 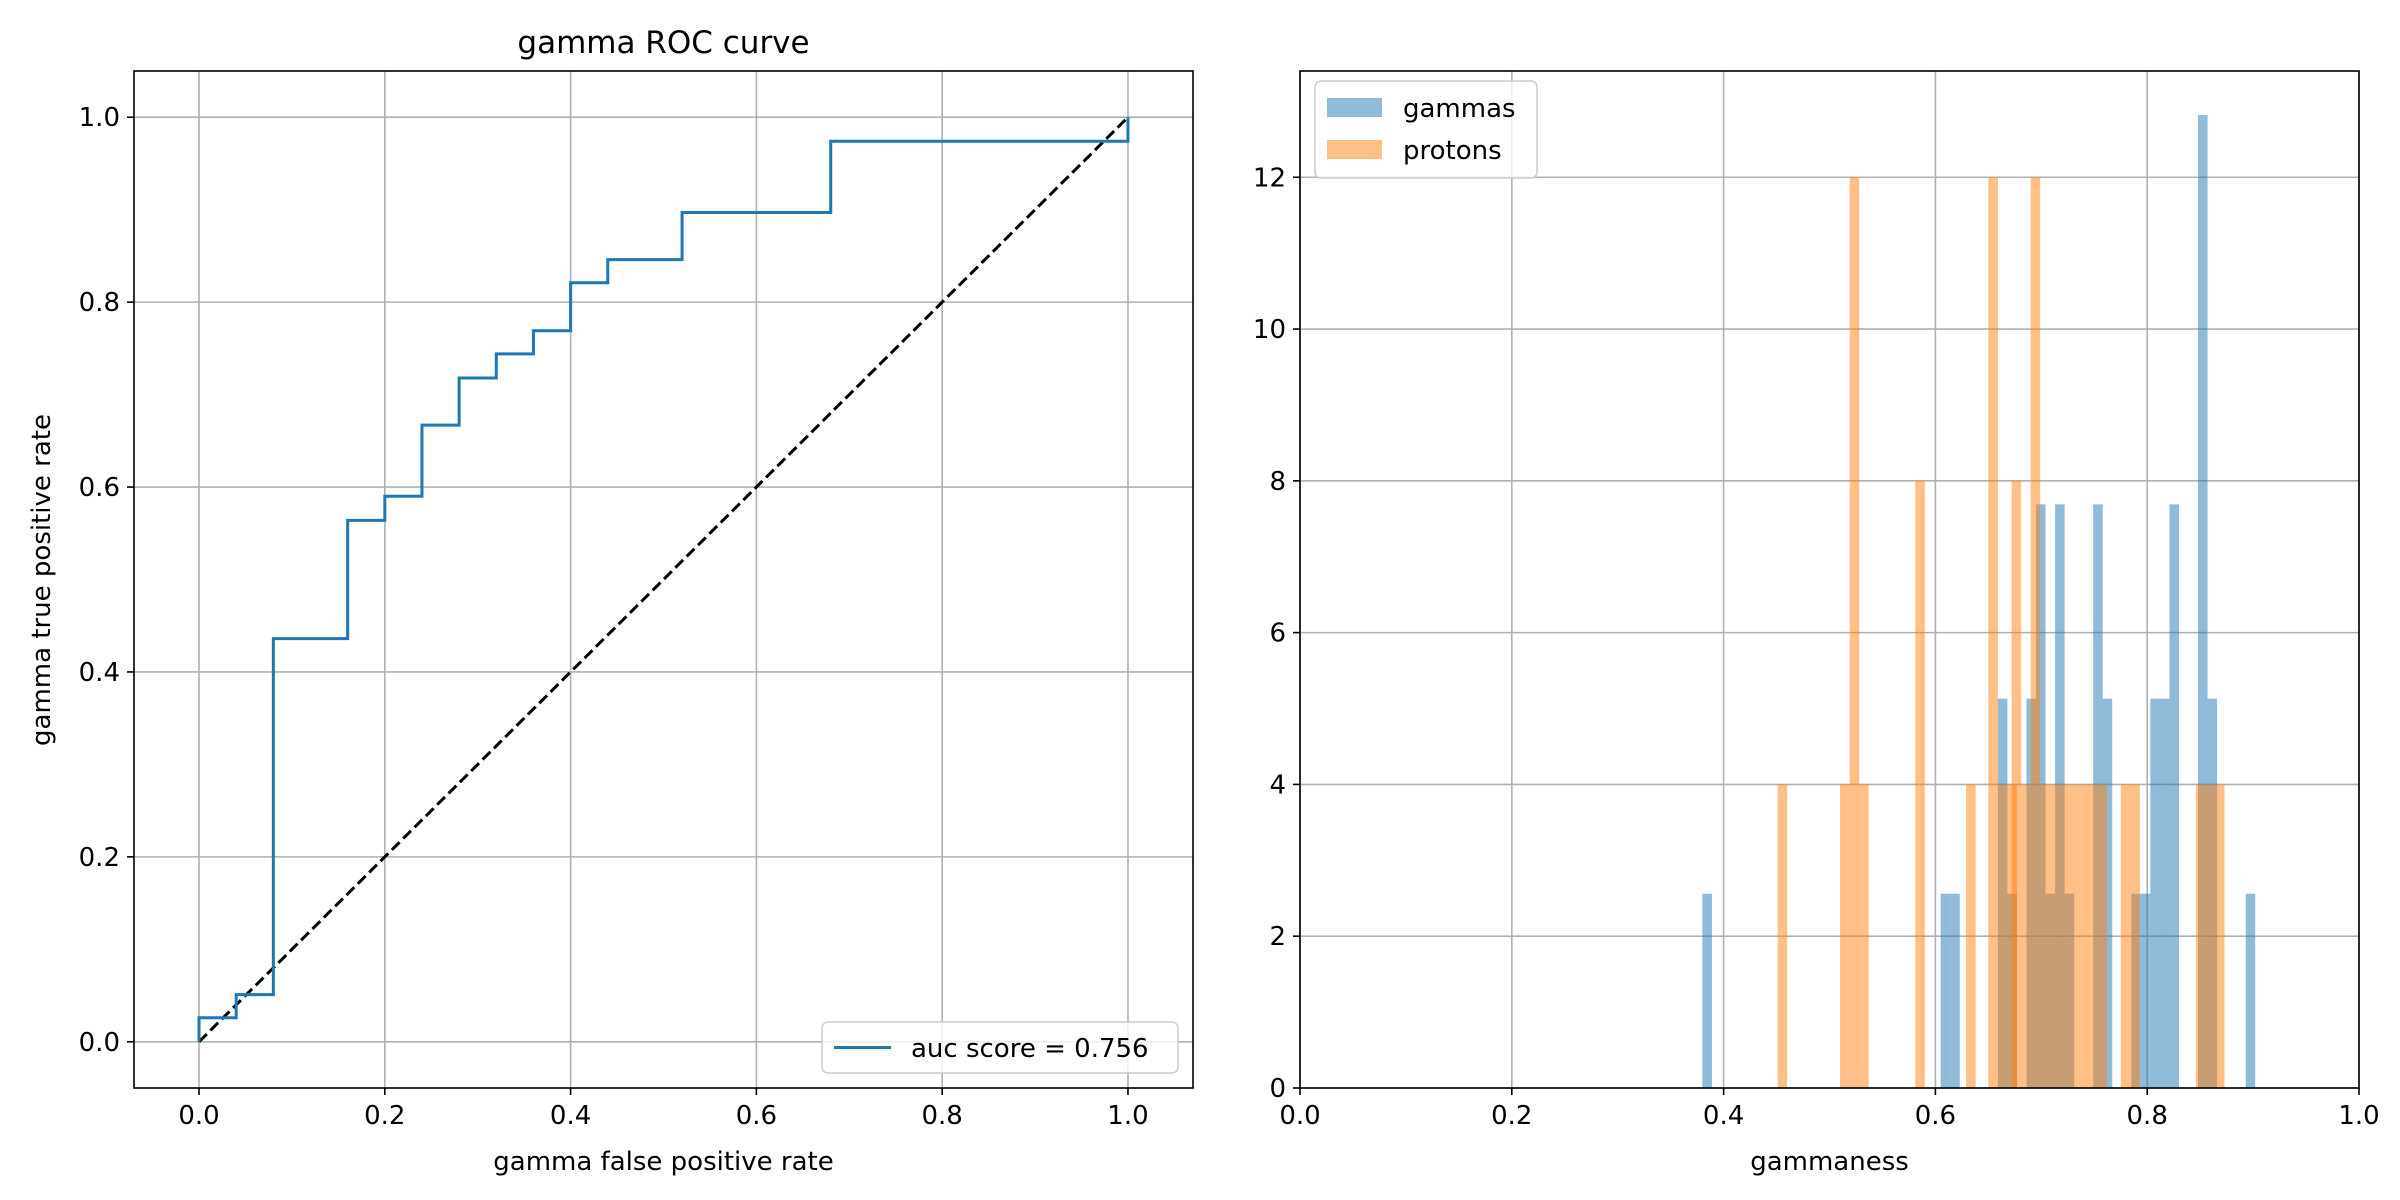 What do you see at coordinates (1354, 107) in the screenshot?
I see `hist-legend-swatch-gammas` at bounding box center [1354, 107].